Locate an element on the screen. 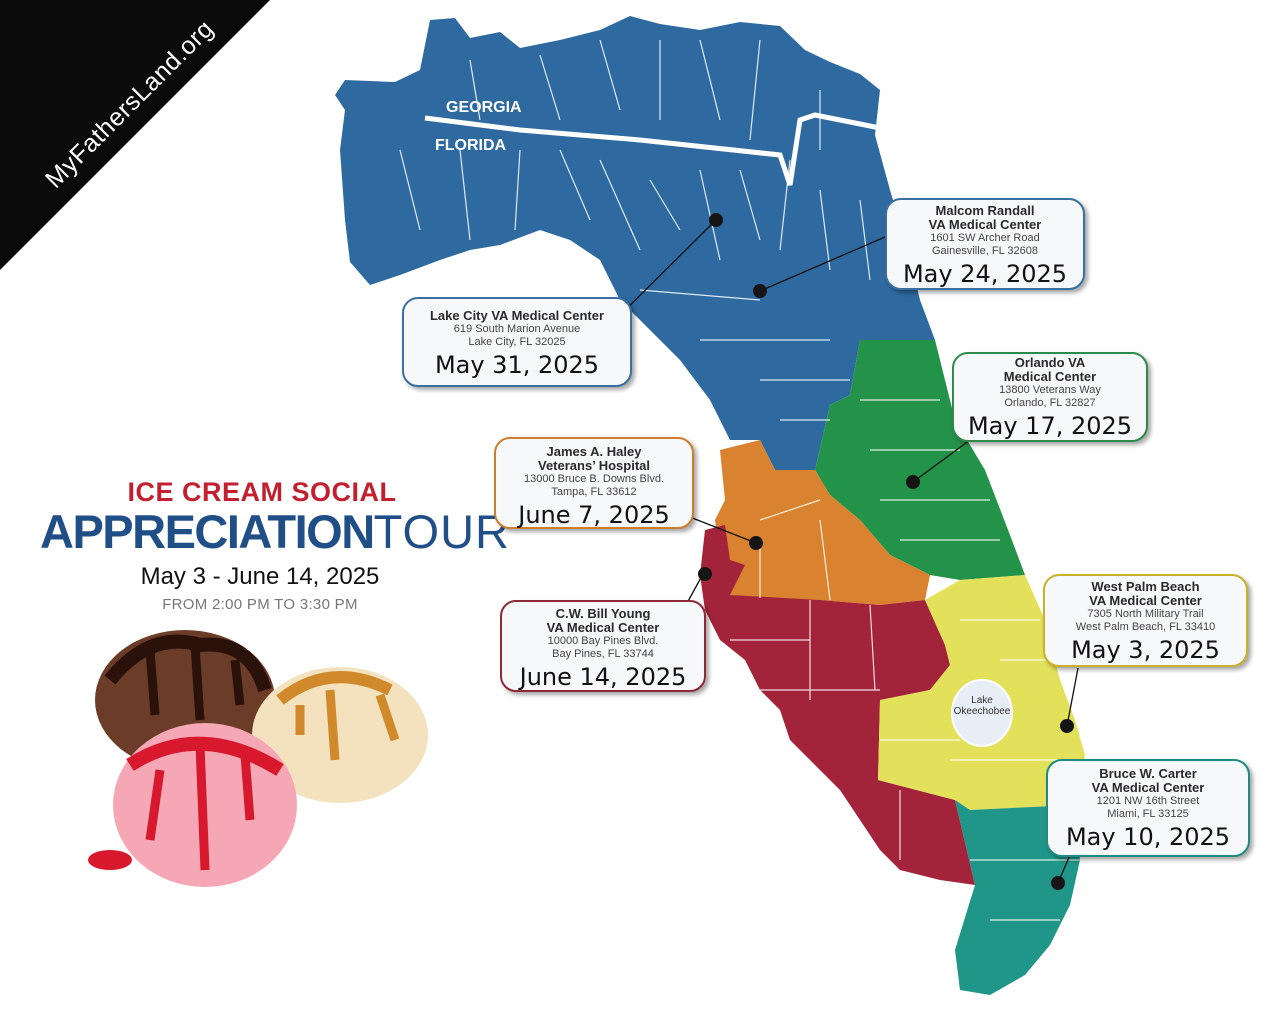 Image resolution: width=1280 pixels, height=1025 pixels. banner-triangle is located at coordinates (135, 135).